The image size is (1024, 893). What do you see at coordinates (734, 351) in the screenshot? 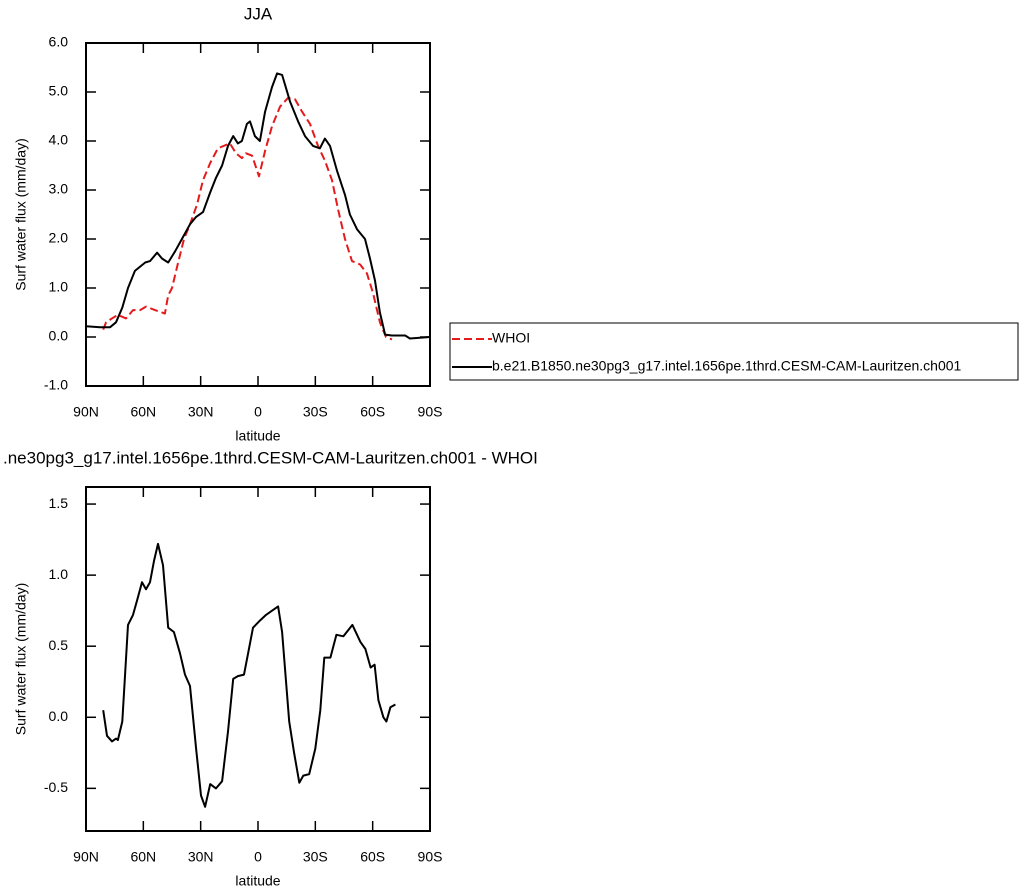
I see `legend-box` at bounding box center [734, 351].